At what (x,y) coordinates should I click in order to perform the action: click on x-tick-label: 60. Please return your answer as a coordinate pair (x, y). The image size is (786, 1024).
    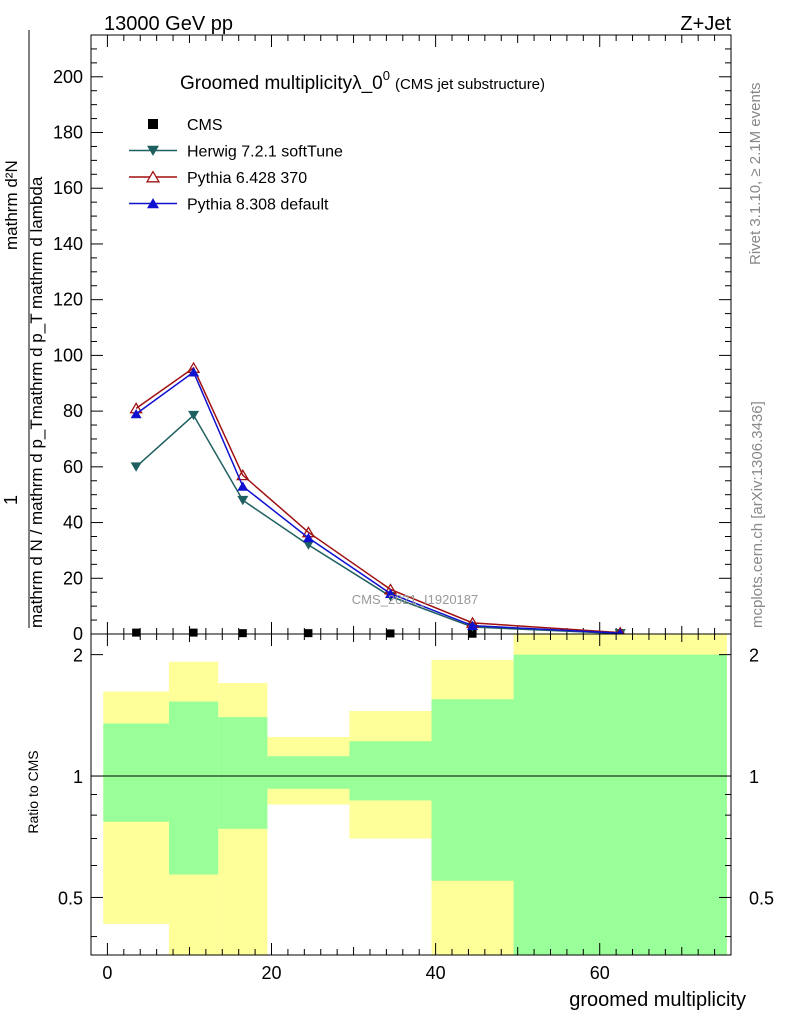
    Looking at the image, I should click on (600, 973).